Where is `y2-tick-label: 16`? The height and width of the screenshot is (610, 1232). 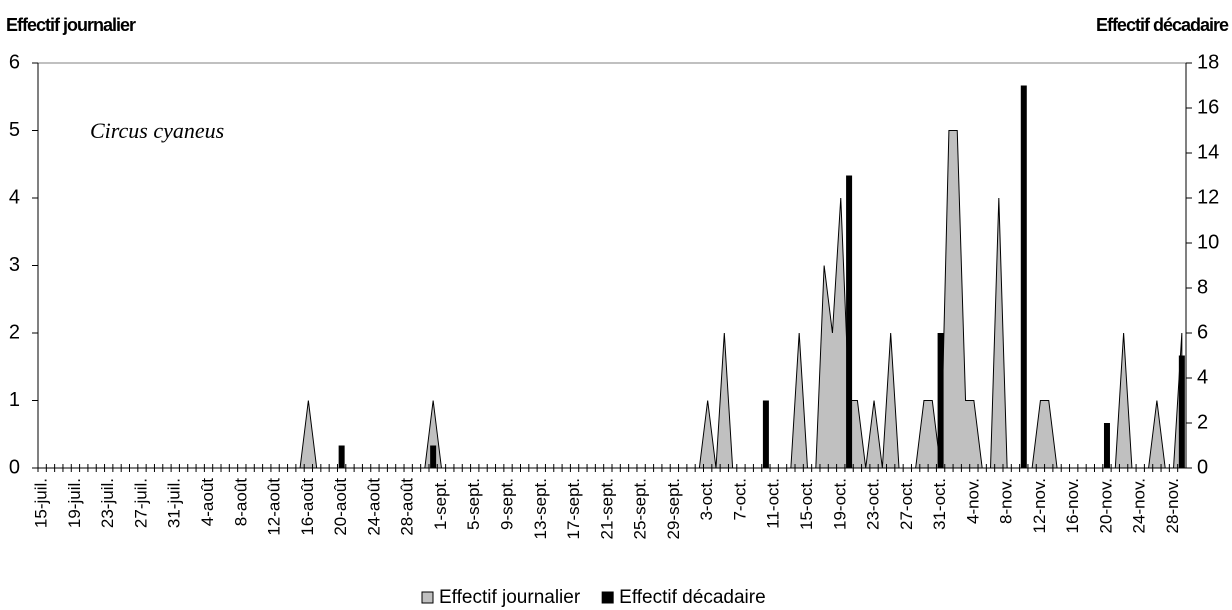
y2-tick-label: 16 is located at coordinates (1208, 107).